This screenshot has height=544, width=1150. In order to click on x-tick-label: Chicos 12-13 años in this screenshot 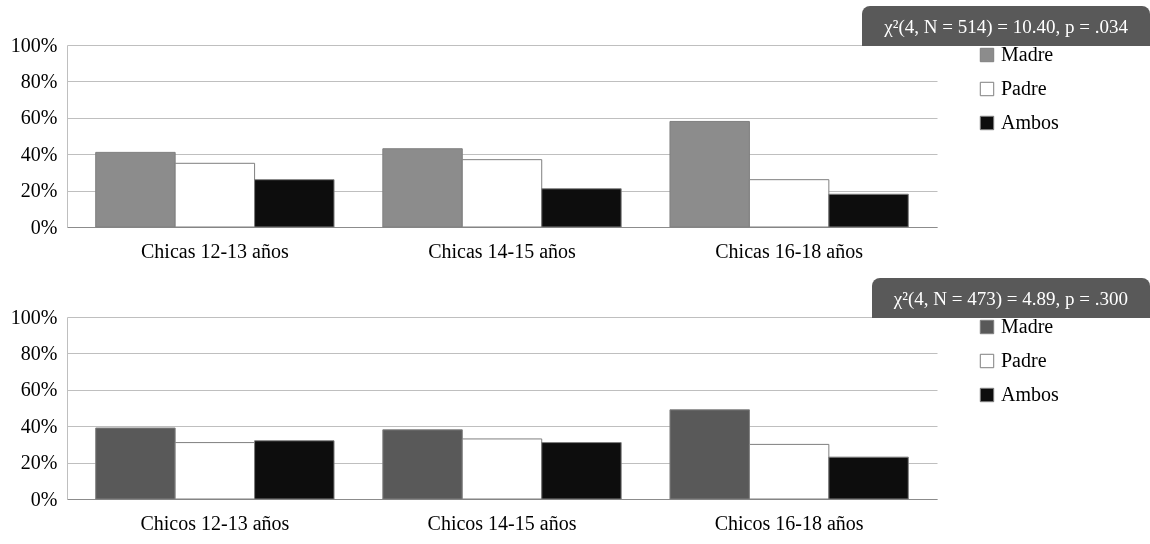, I will do `click(215, 522)`.